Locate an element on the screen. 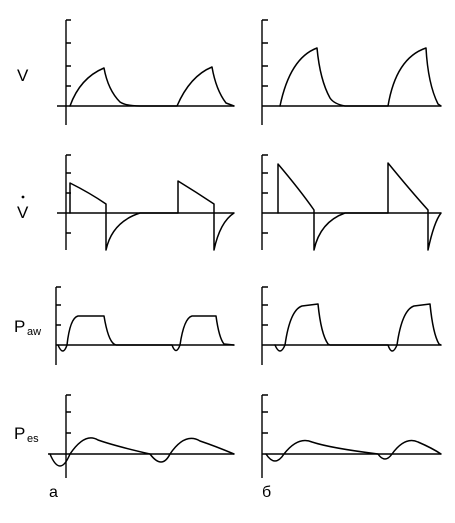  panel-a-airway-pressure-trace is located at coordinates (146, 333).